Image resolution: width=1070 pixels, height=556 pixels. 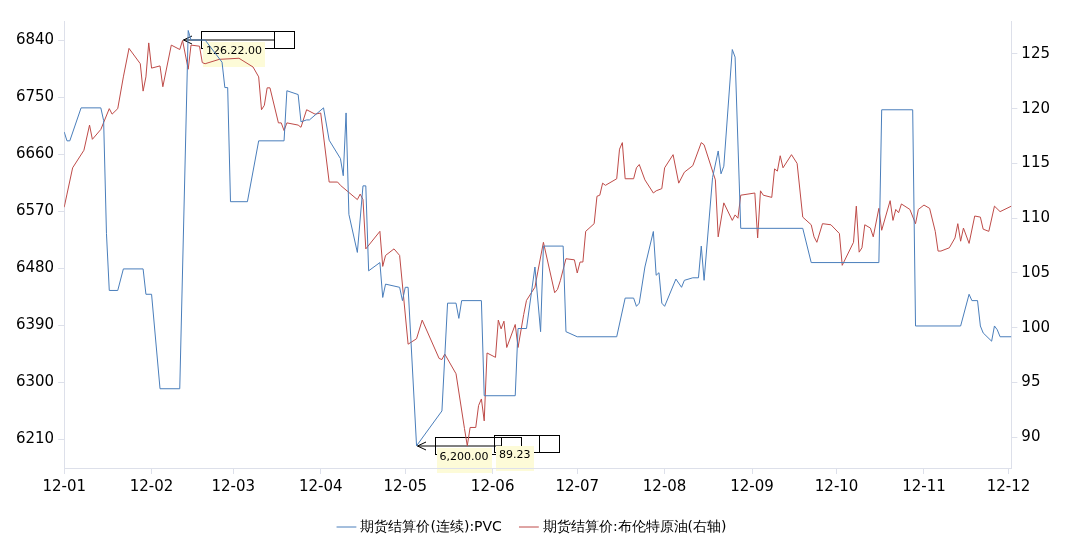 What do you see at coordinates (64, 485) in the screenshot?
I see `x-tick-label: 12-01` at bounding box center [64, 485].